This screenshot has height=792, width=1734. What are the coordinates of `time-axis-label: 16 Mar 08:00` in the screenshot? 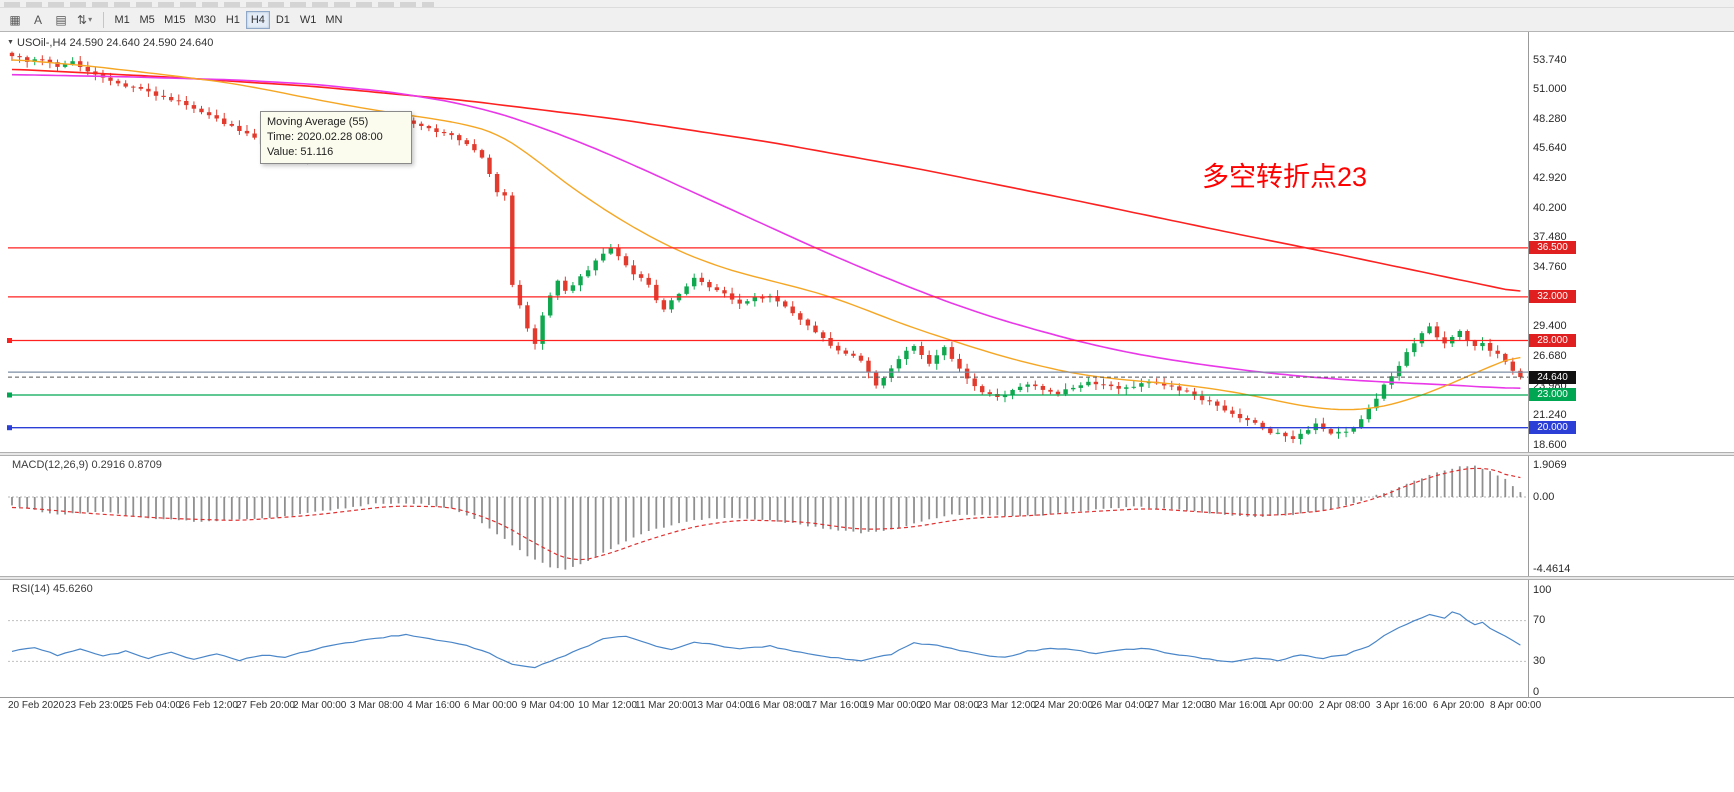 It's located at (778, 705).